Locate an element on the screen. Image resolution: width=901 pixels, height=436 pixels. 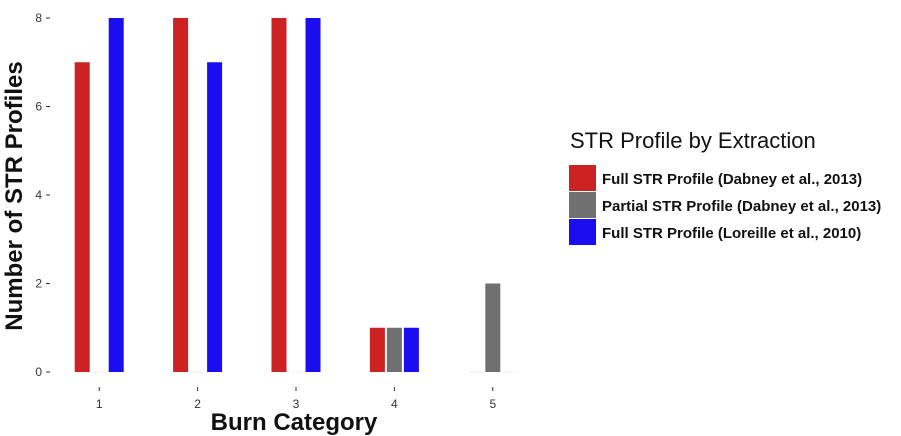
legend-item: Full STR Profile (Dabney et al., 2013) is located at coordinates (715, 178).